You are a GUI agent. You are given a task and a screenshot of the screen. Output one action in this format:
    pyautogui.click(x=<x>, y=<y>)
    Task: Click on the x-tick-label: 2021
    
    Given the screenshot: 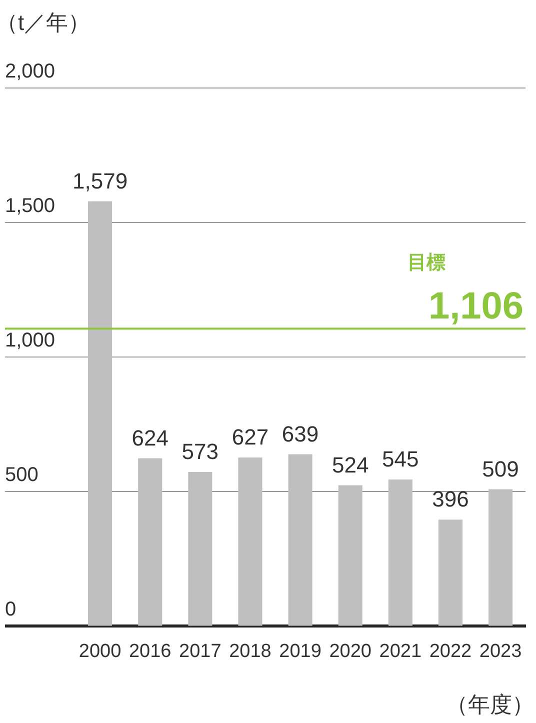 What is the action you would take?
    pyautogui.click(x=400, y=651)
    